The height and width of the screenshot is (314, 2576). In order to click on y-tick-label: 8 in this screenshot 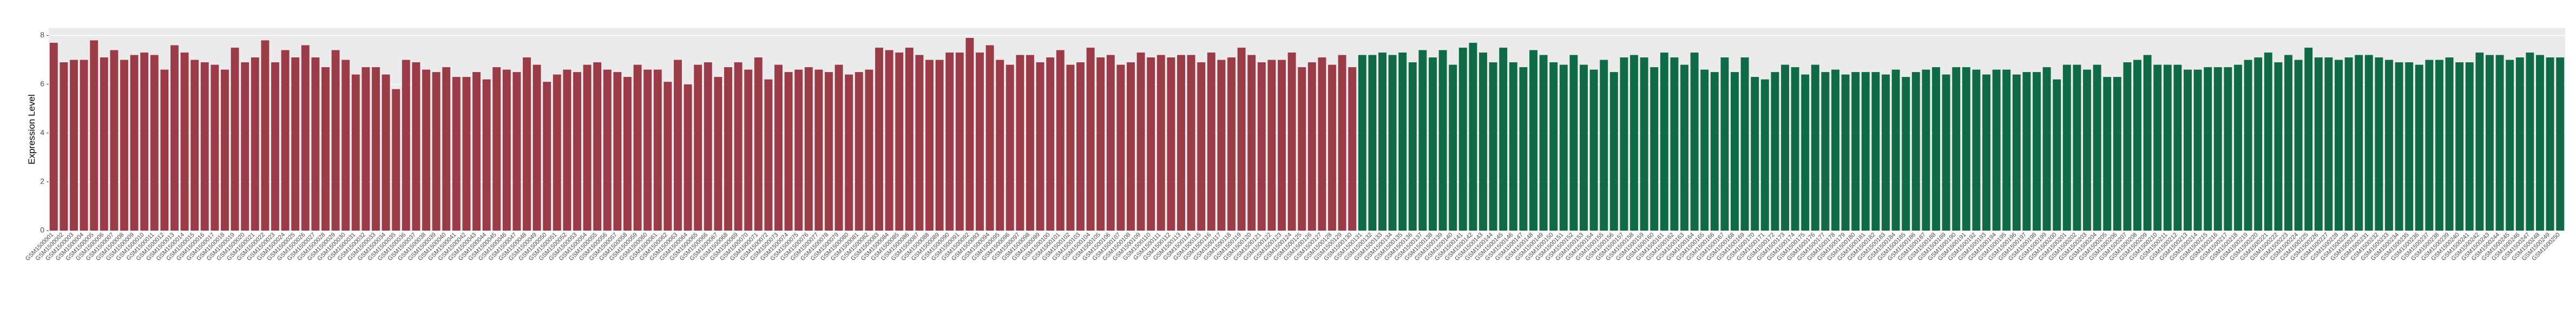, I will do `click(42, 34)`.